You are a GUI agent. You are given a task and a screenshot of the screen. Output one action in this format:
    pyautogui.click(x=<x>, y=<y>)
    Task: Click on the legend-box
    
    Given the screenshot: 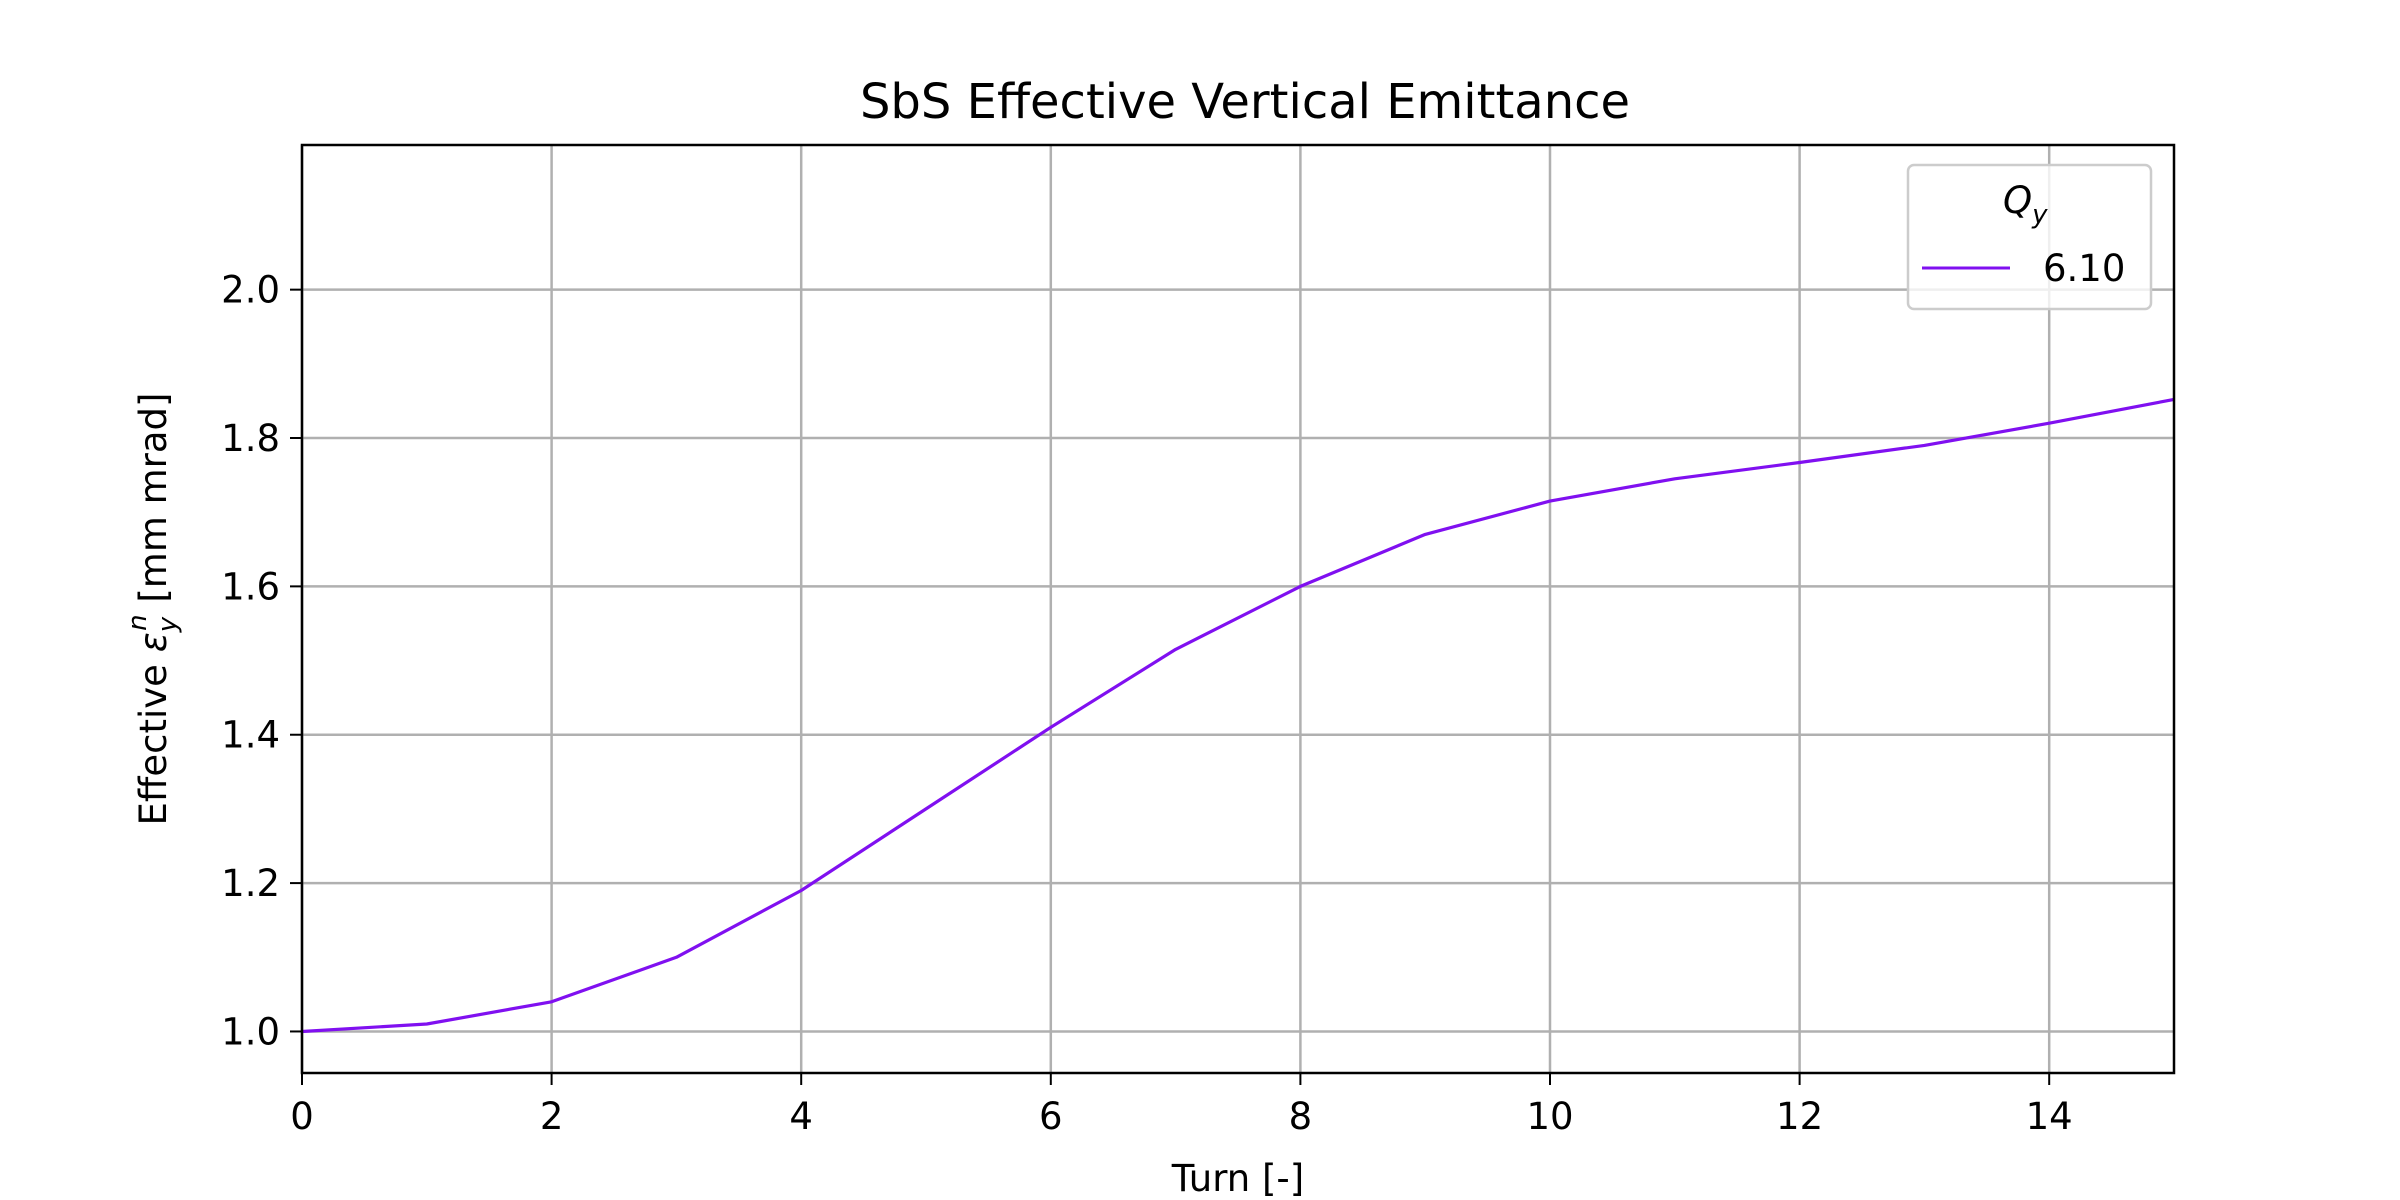 What is the action you would take?
    pyautogui.click(x=2029, y=237)
    